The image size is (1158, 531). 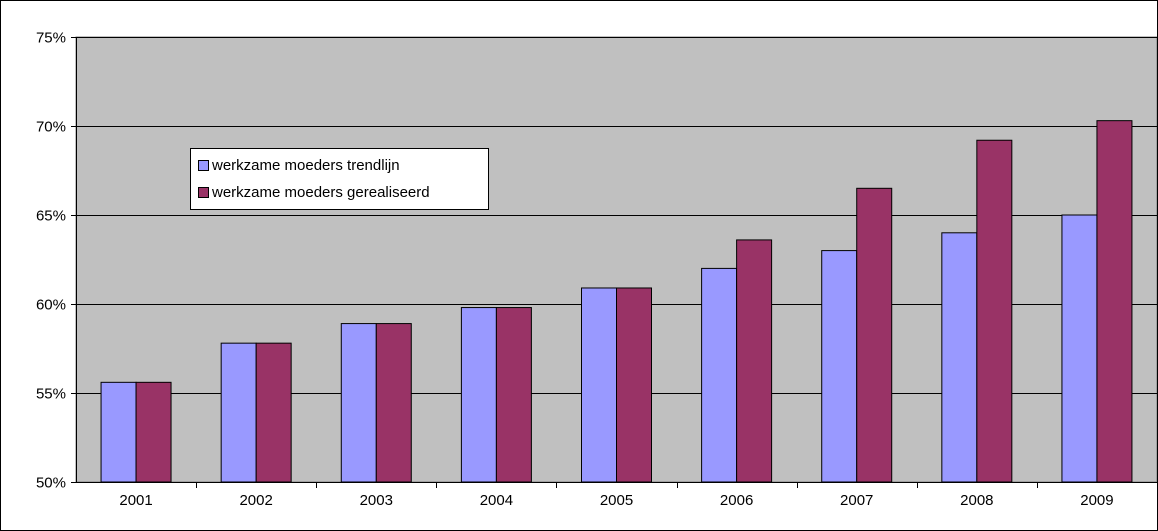 What do you see at coordinates (1114, 301) in the screenshot?
I see `bar-gerealiseerd-2009` at bounding box center [1114, 301].